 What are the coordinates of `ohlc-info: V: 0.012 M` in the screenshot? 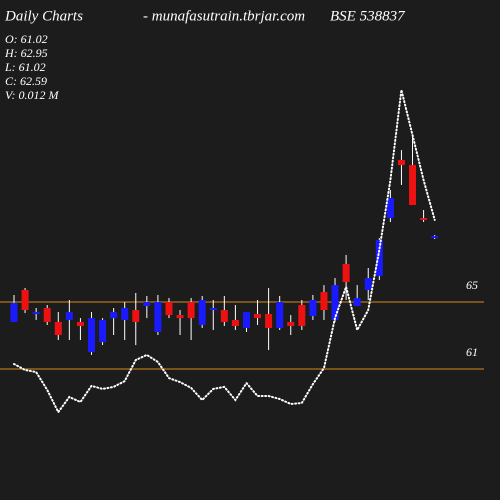 It's located at (32, 95).